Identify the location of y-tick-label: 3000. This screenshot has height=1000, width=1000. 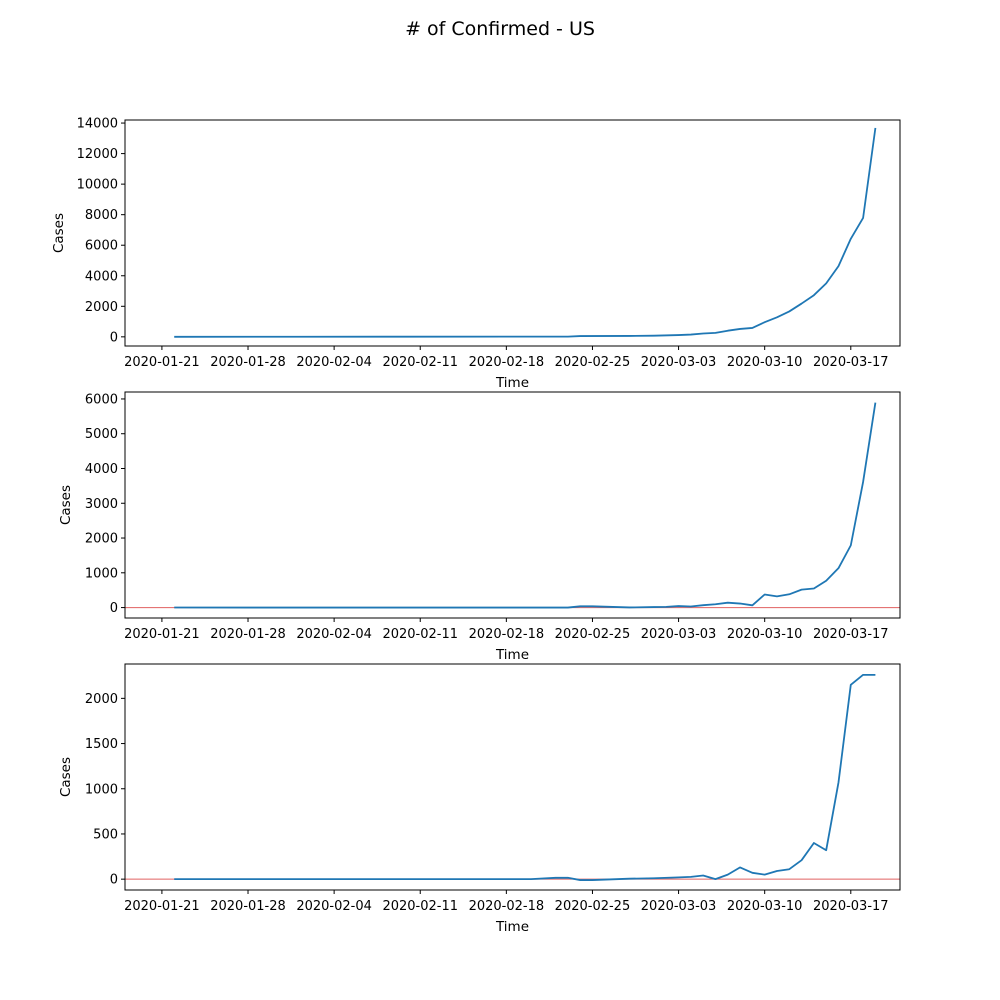
(101, 504).